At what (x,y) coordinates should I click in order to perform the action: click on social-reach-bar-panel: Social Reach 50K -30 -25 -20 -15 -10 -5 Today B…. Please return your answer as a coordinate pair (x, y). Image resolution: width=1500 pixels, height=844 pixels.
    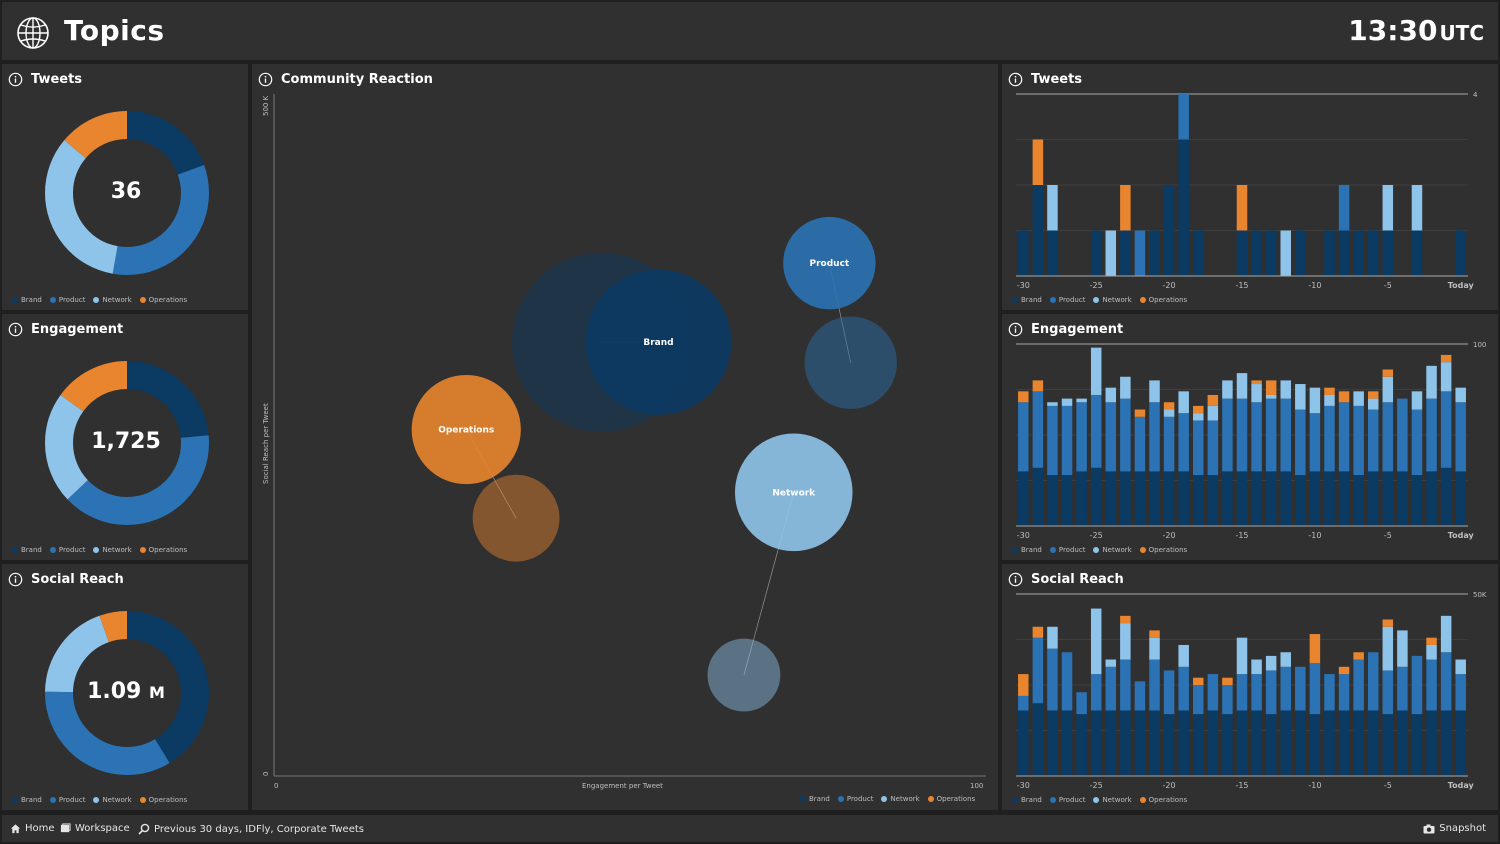
    Looking at the image, I should click on (1250, 687).